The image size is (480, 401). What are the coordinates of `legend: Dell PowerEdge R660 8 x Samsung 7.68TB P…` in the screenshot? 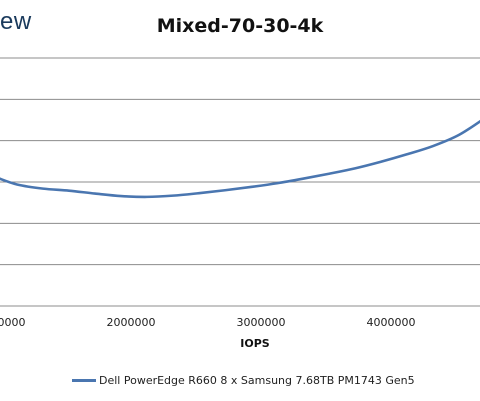 It's located at (243, 380).